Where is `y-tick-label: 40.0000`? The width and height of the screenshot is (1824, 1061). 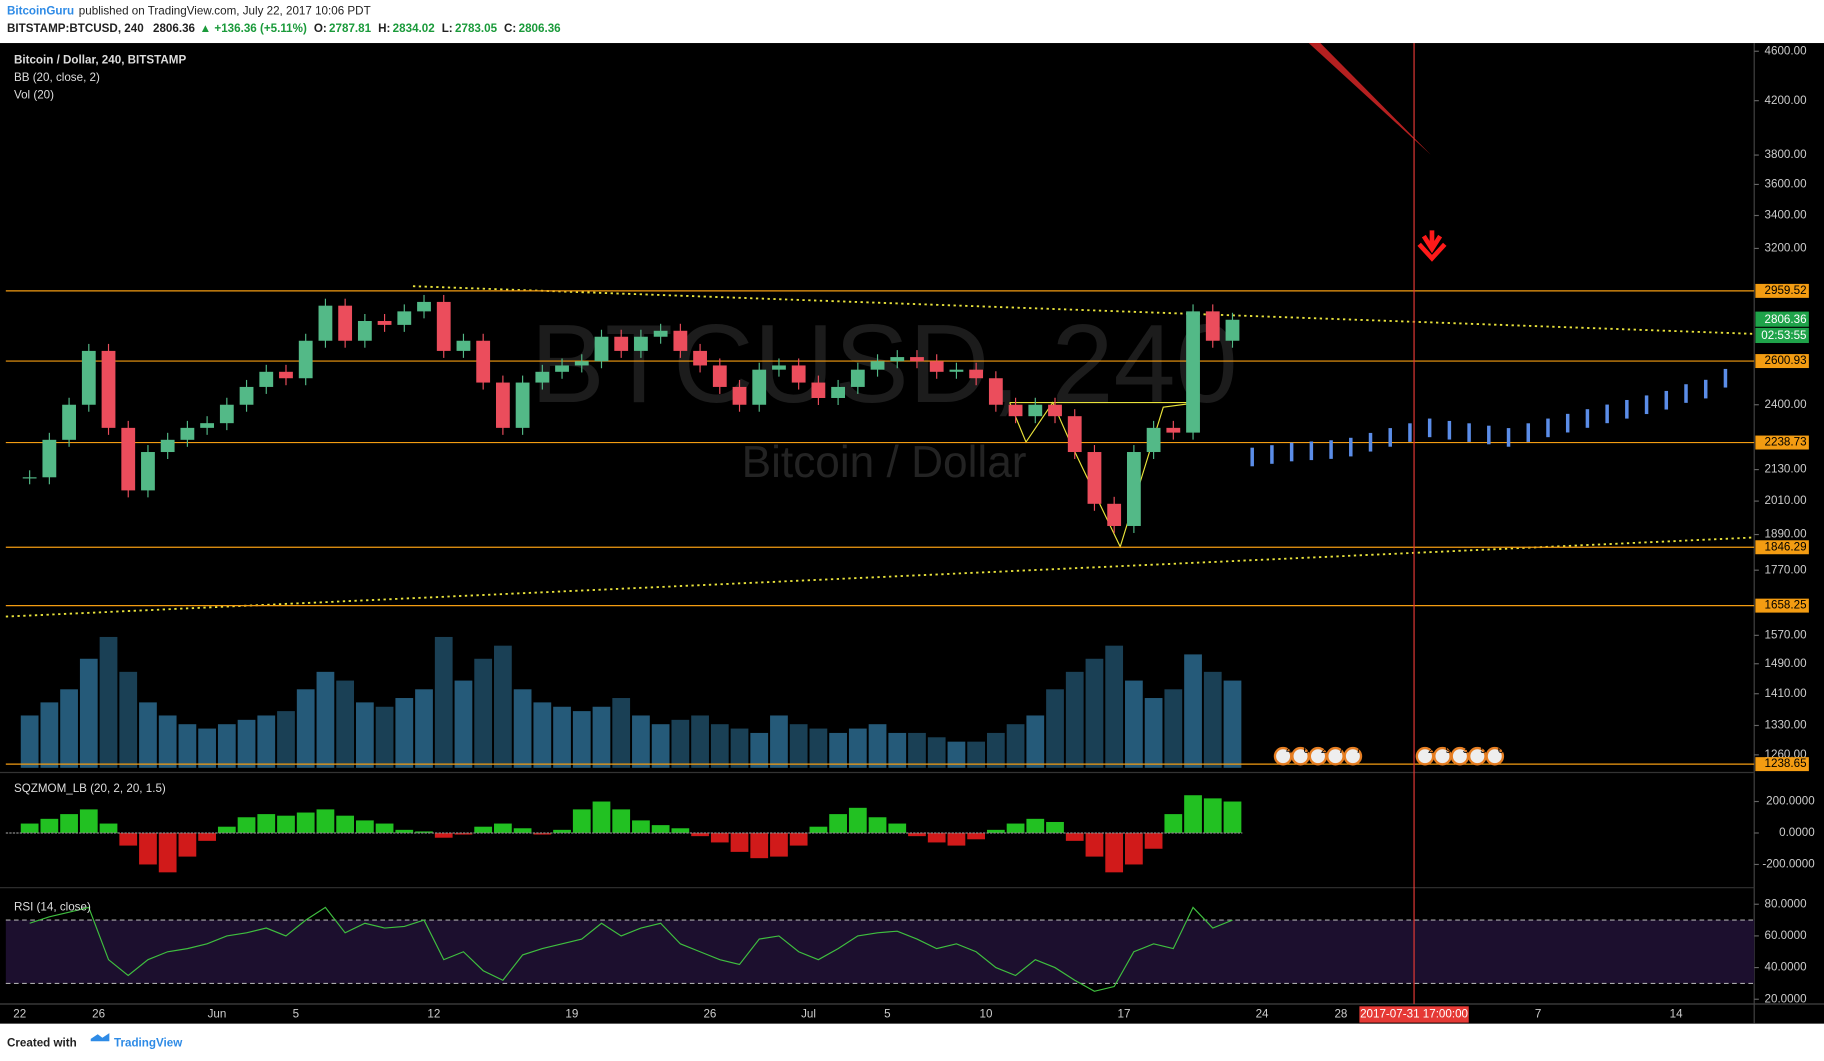
y-tick-label: 40.0000 is located at coordinates (1786, 967).